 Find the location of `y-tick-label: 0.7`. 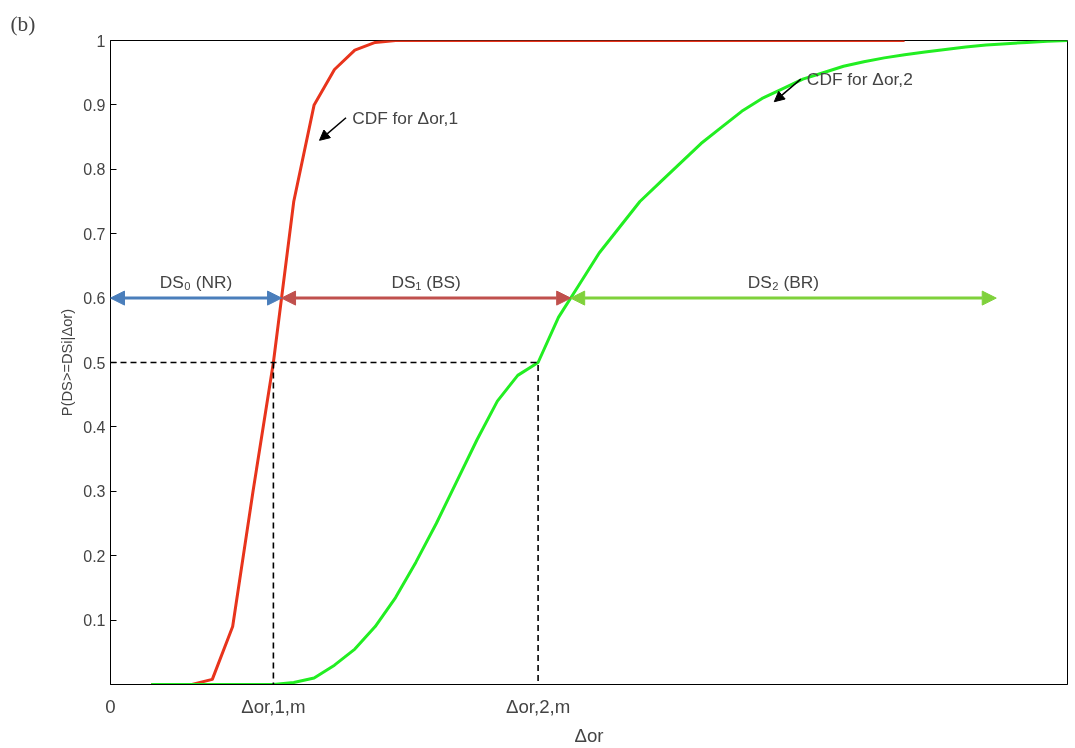

y-tick-label: 0.7 is located at coordinates (94, 234).